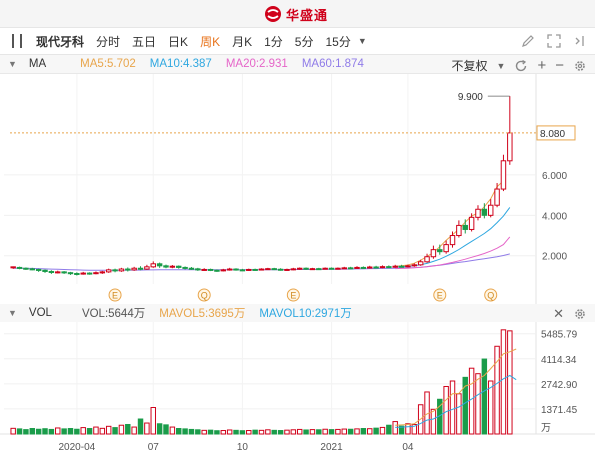 The image size is (595, 463). Describe the element at coordinates (554, 257) in the screenshot. I see `price-tick-label: 2.000` at that location.